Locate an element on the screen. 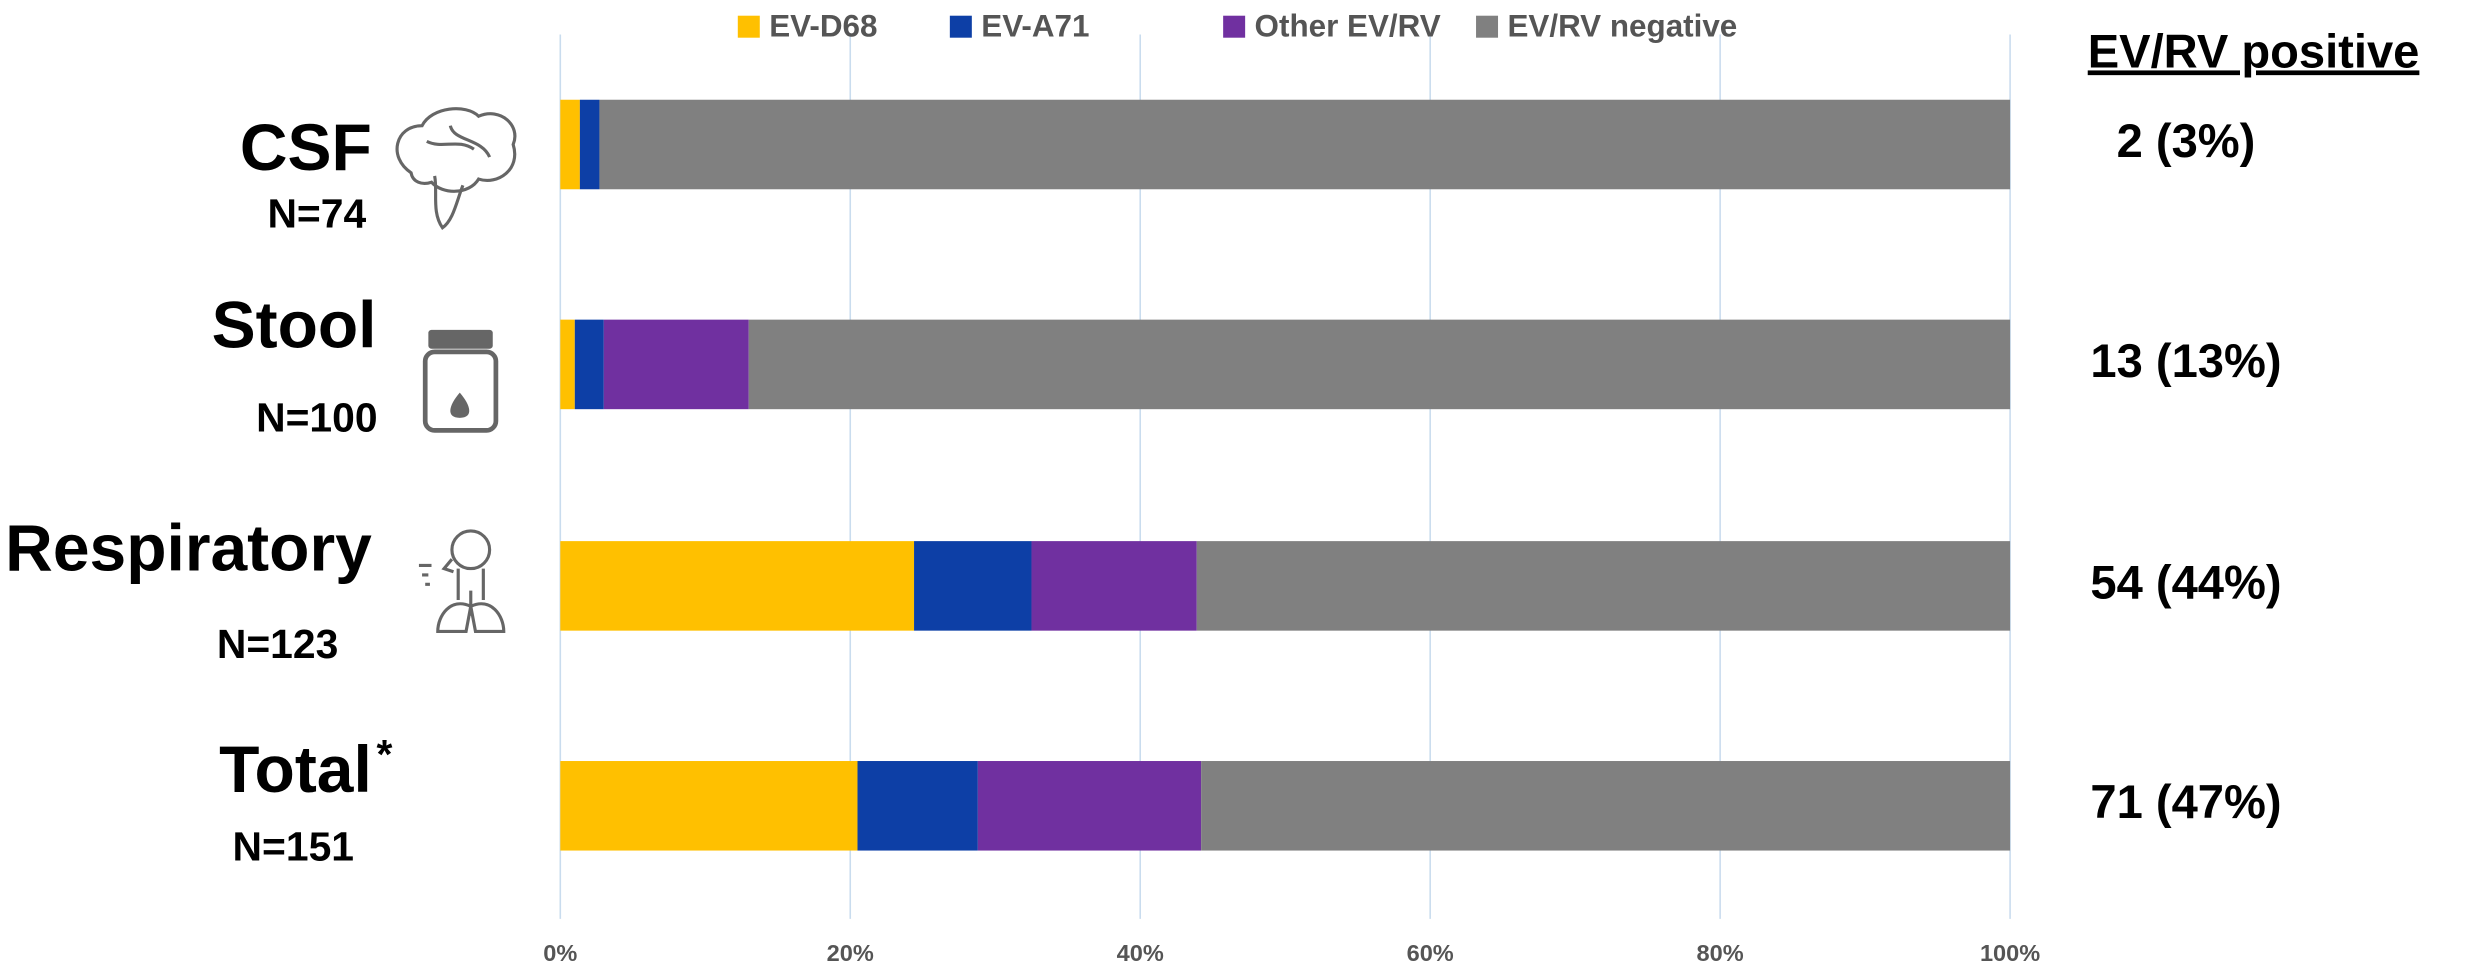  category-note: N=100 is located at coordinates (316, 418).